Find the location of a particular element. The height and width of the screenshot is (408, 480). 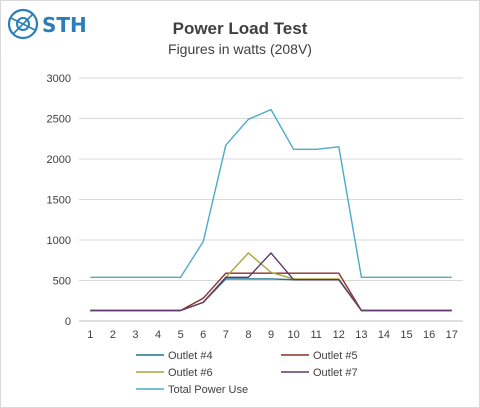

sth-logo: STH is located at coordinates (47, 24).